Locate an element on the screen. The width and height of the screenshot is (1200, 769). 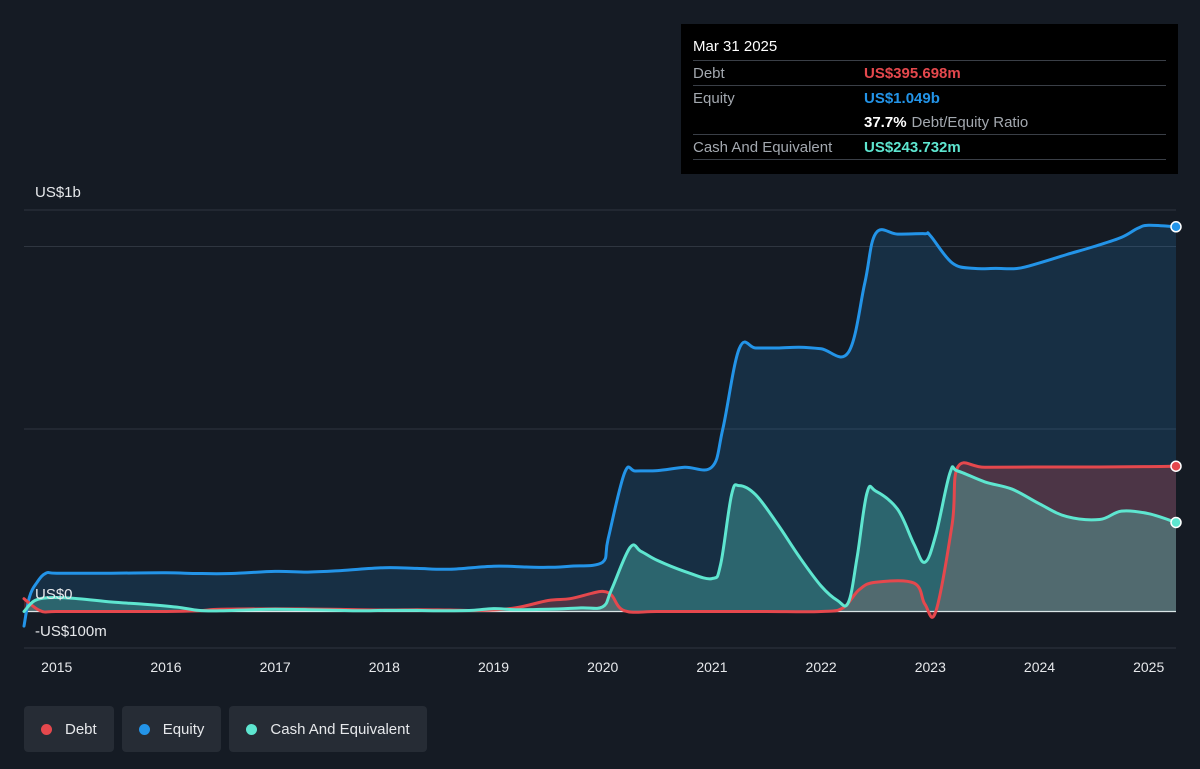
tooltip-ratio-value: 37.7% is located at coordinates (885, 122).